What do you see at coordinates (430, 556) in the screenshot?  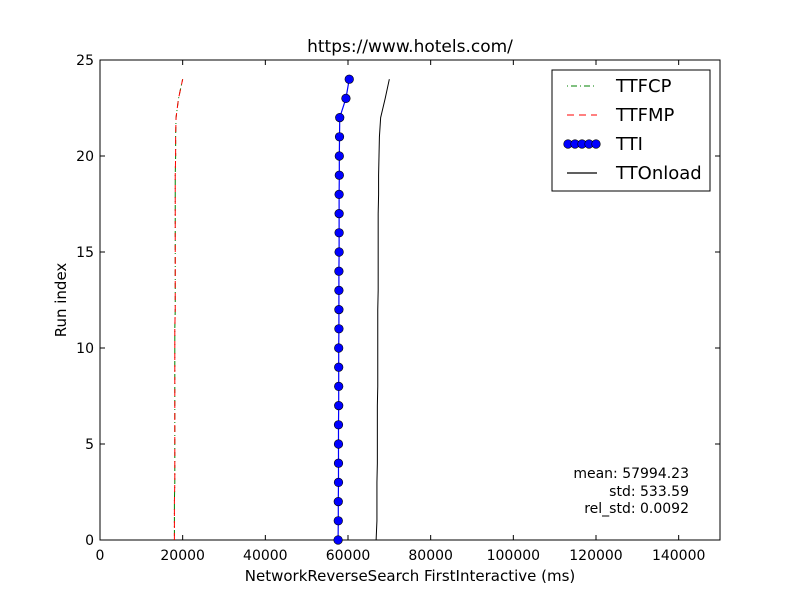 I see `x-tick-label: 80000` at bounding box center [430, 556].